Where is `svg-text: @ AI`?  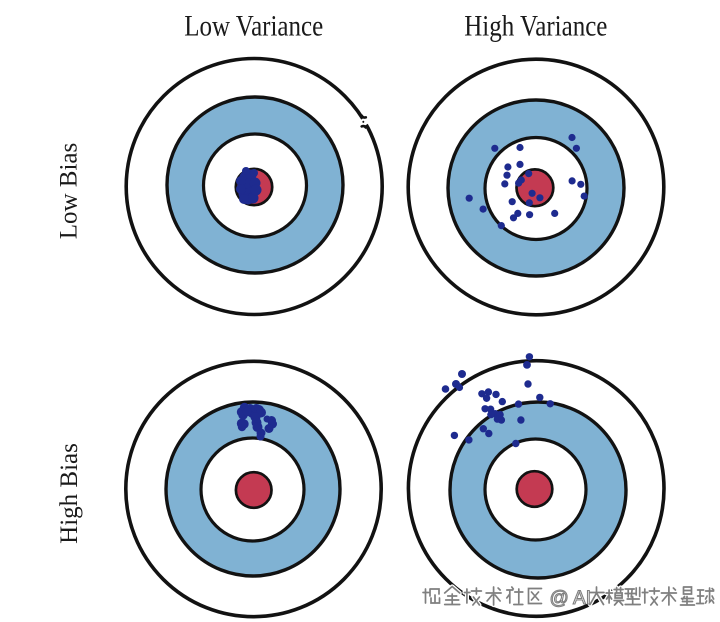 svg-text: @ AI is located at coordinates (570, 598).